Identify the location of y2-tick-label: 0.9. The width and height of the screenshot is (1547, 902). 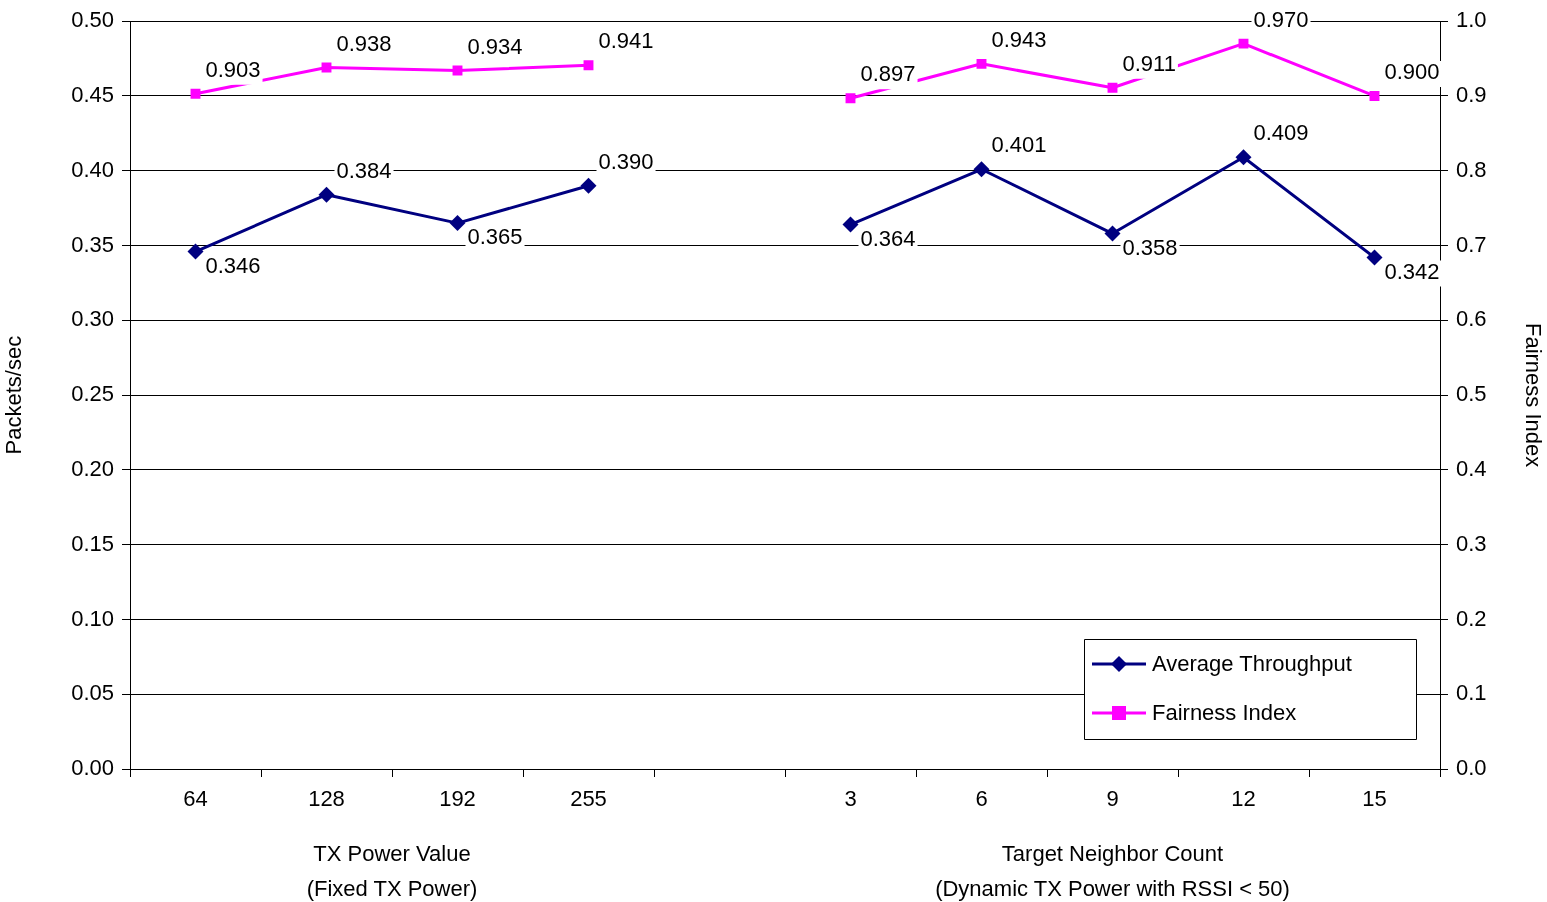
(1471, 95).